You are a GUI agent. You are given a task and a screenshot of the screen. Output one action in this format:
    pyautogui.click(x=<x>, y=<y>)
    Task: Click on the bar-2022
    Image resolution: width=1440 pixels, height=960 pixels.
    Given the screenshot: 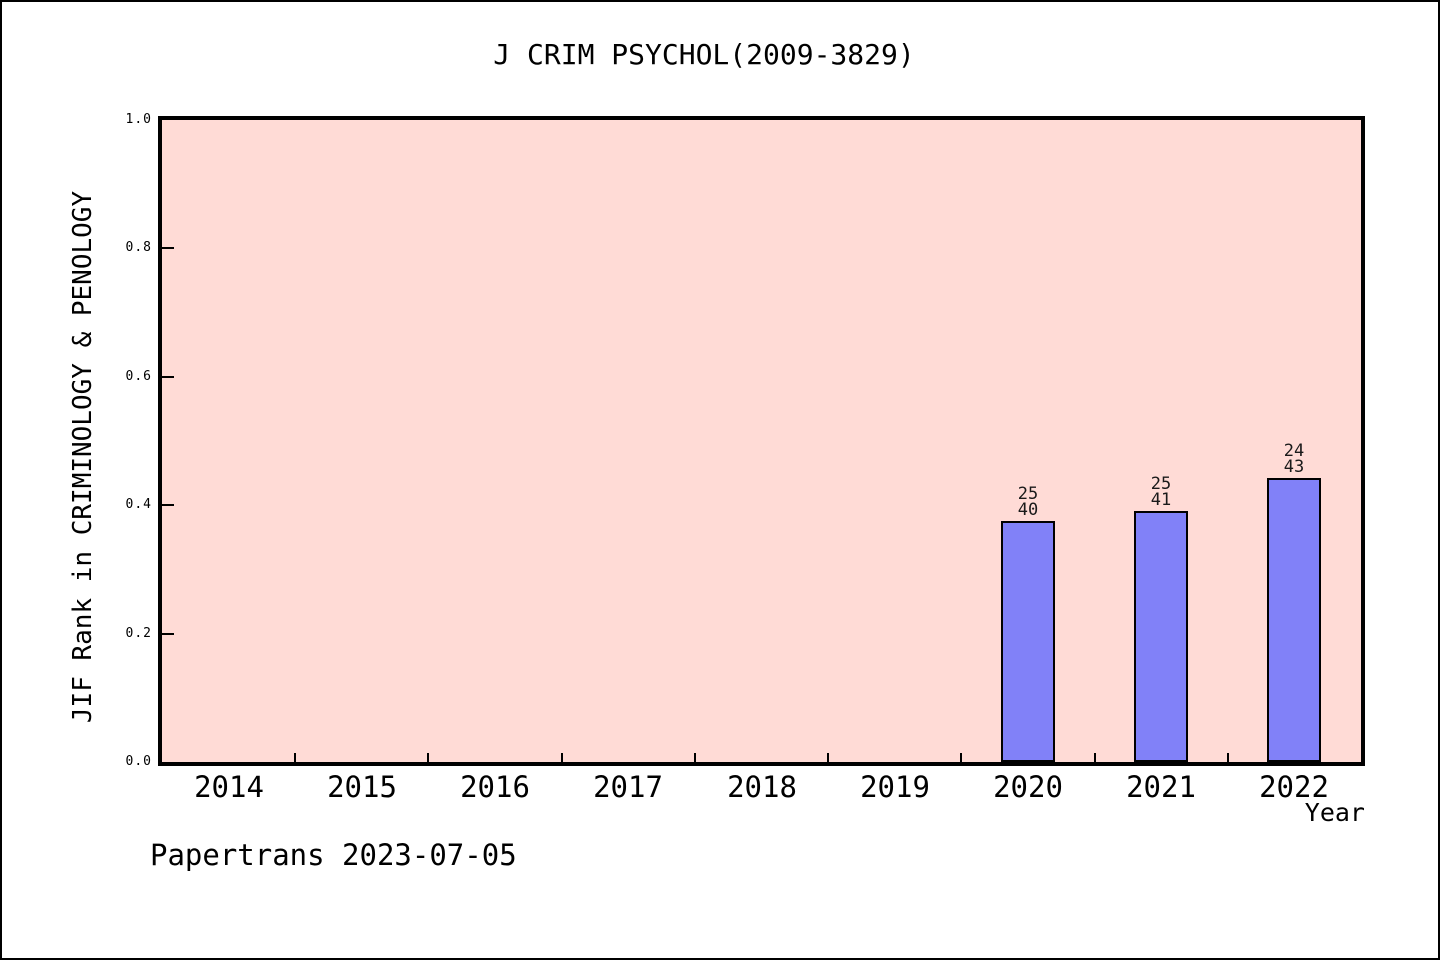 What is the action you would take?
    pyautogui.click(x=1294, y=620)
    